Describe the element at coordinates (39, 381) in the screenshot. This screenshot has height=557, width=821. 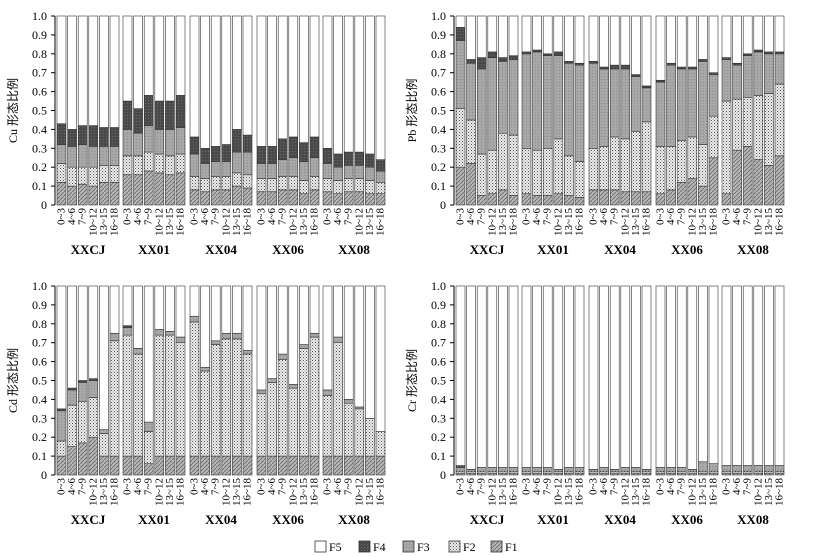
I see `y-tick-label: 0.5` at that location.